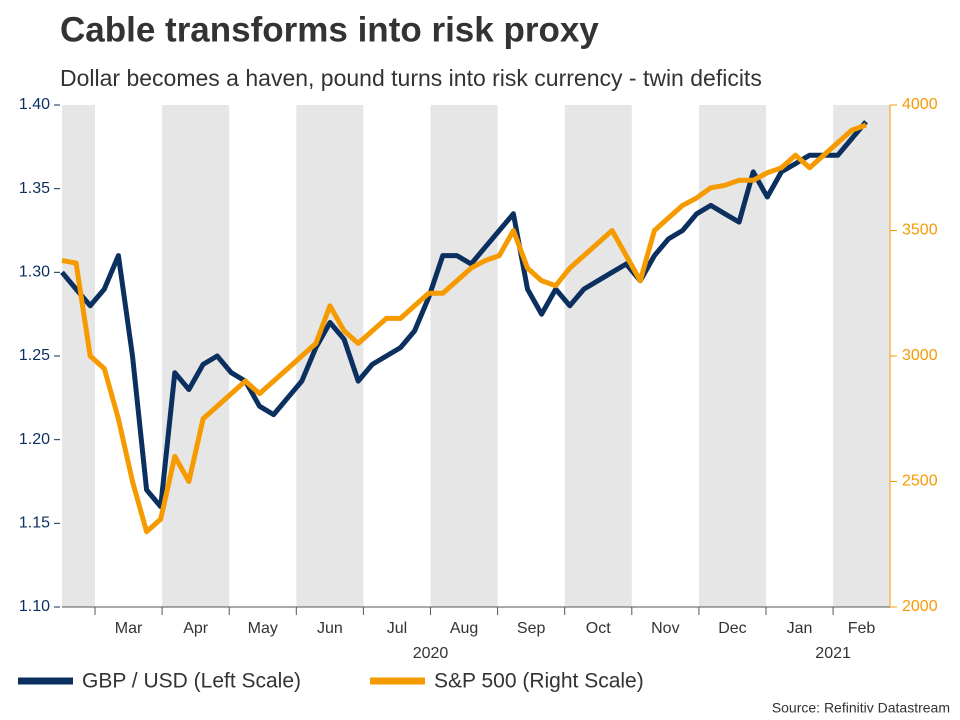  What do you see at coordinates (330, 628) in the screenshot?
I see `x-tick-label: Jun` at bounding box center [330, 628].